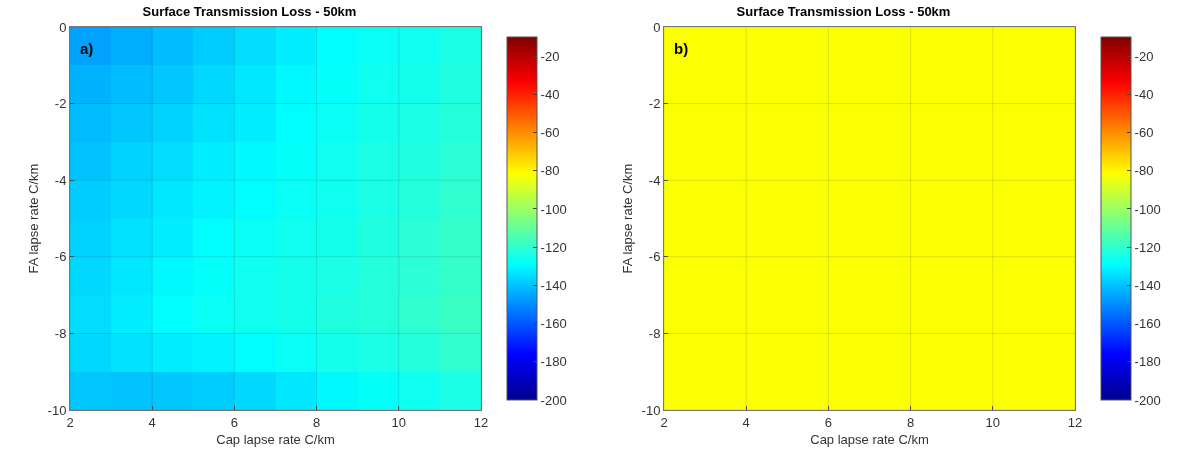 The image size is (1188, 457). What do you see at coordinates (681, 48) in the screenshot?
I see `annotation: b)` at bounding box center [681, 48].